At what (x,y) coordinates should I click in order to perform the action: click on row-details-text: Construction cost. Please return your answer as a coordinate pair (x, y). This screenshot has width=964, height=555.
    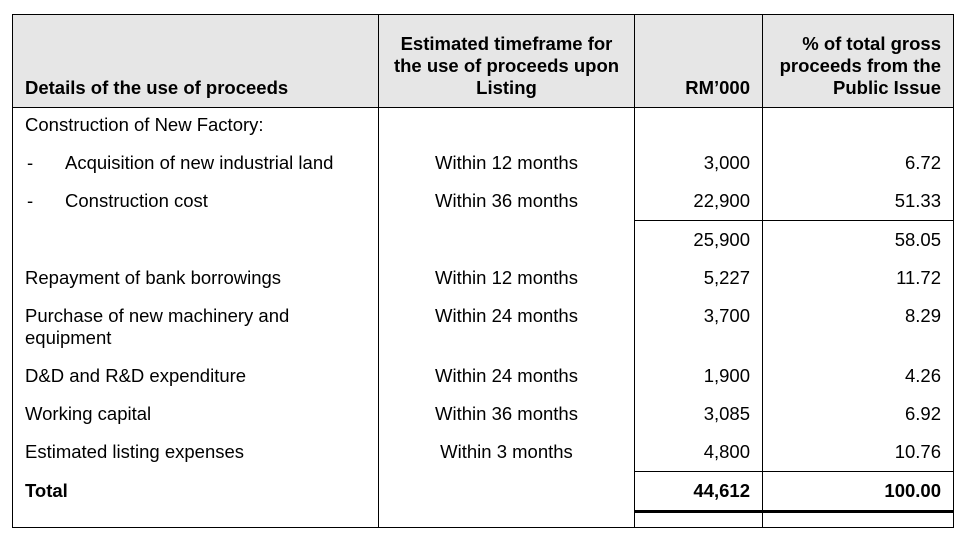
    Looking at the image, I should click on (136, 200).